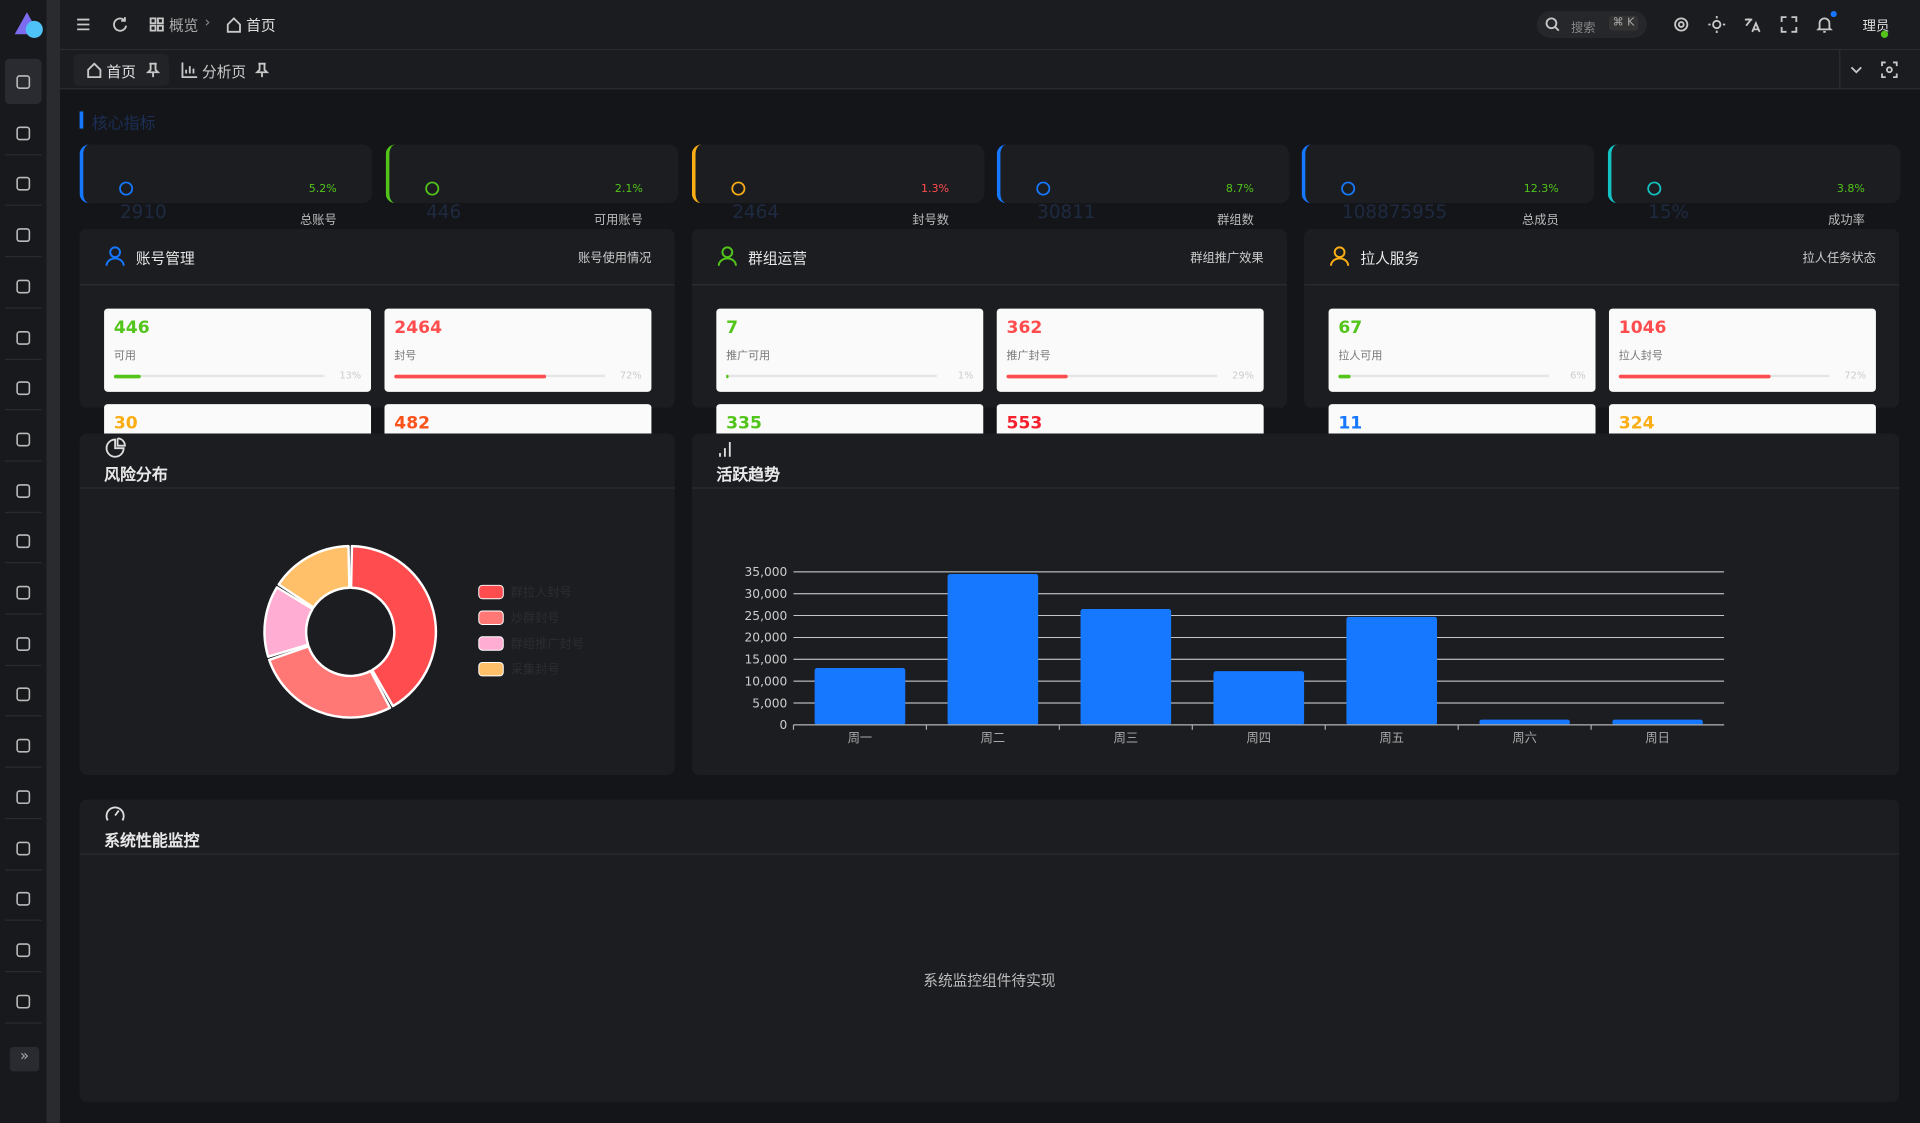 This screenshot has width=1920, height=1123. What do you see at coordinates (1350, 328) in the screenshot?
I see `stat-value: 67` at bounding box center [1350, 328].